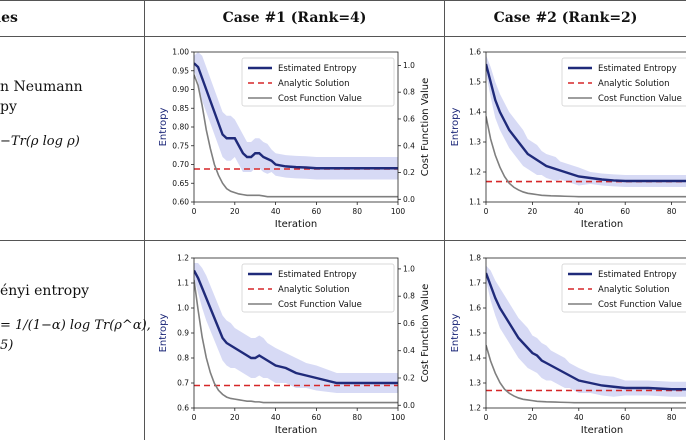 The width and height of the screenshot is (686, 440). I want to click on y-tick-label: 0.75, so click(180, 145).